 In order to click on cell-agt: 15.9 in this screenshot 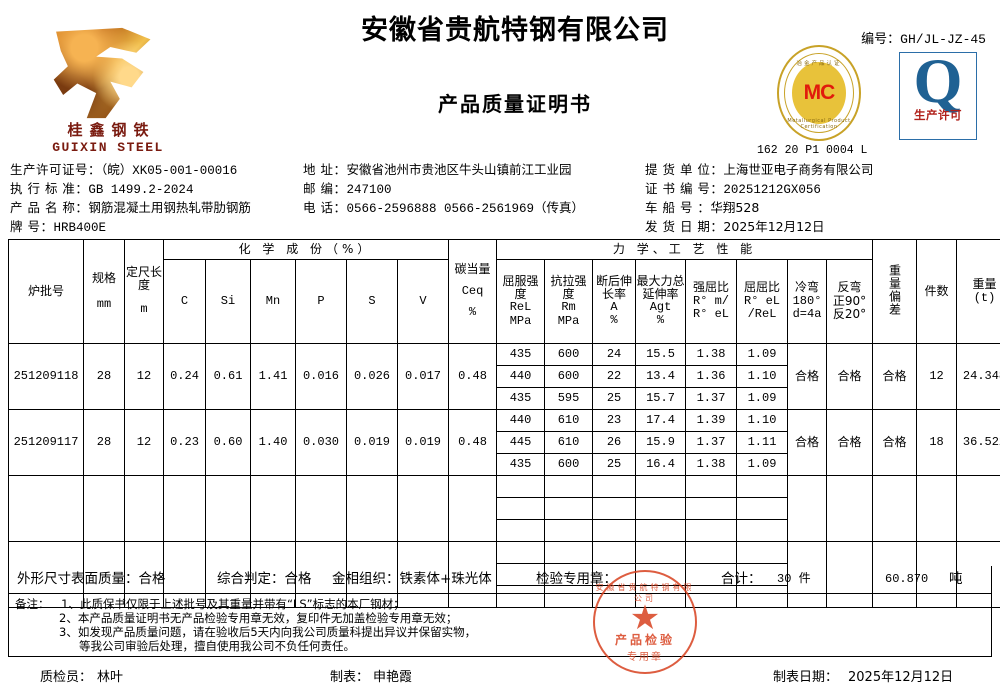, I will do `click(661, 442)`.